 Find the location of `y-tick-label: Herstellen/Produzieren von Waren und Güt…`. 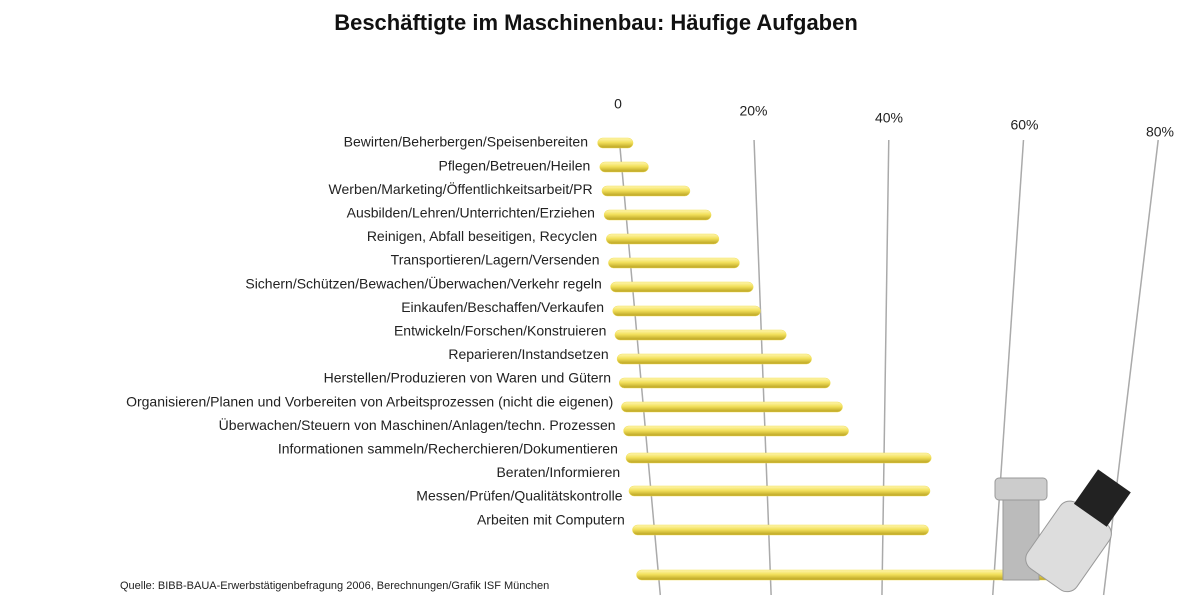

y-tick-label: Herstellen/Produzieren von Waren und Güt… is located at coordinates (467, 378).